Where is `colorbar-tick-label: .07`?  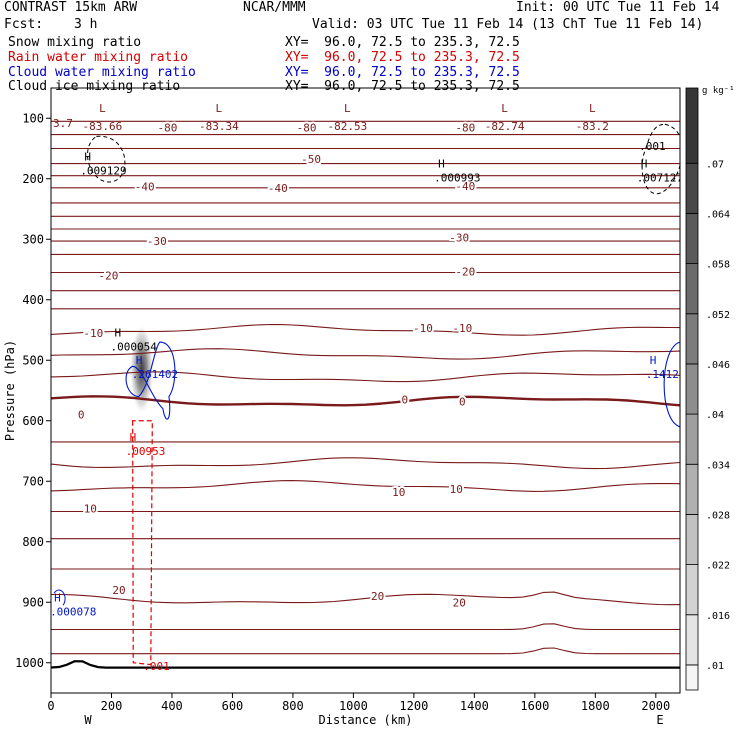
colorbar-tick-label: .07 is located at coordinates (715, 164).